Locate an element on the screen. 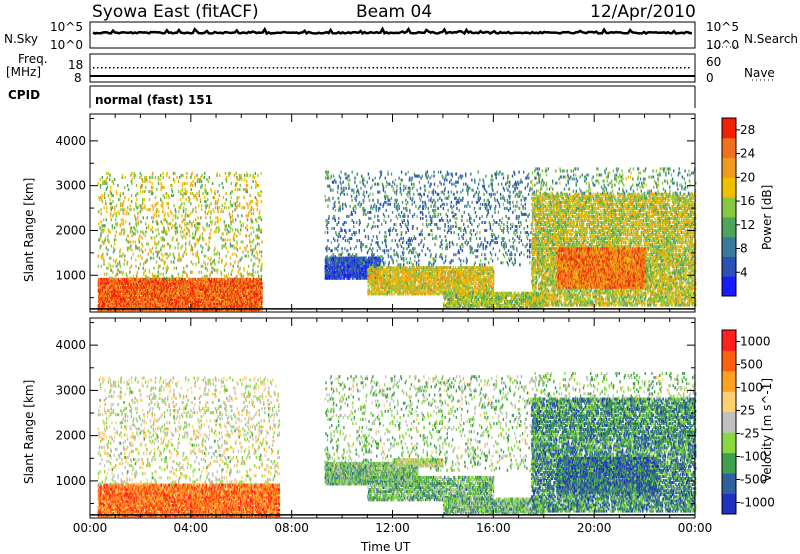 This screenshot has width=800, height=554. nsky-tick-bottom: 10^0 is located at coordinates (66, 45).